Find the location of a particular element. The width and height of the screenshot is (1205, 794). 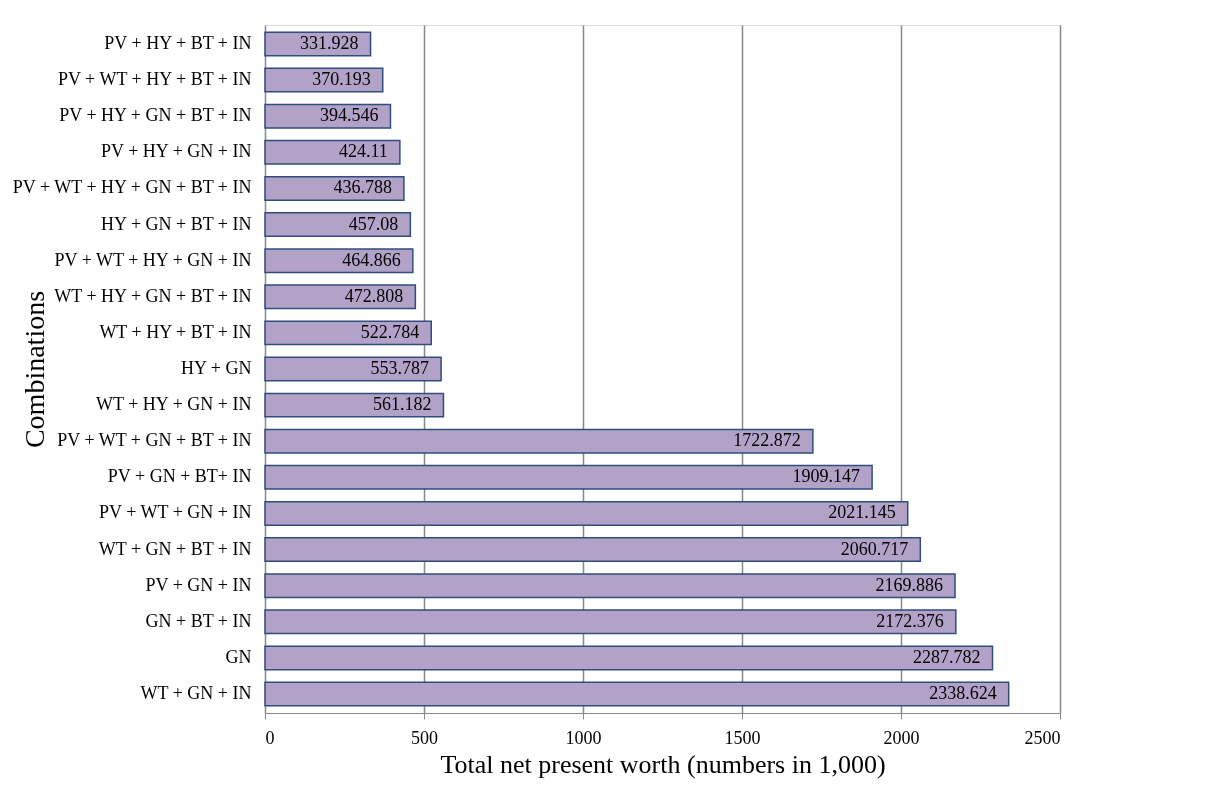

data-label: 464.866 is located at coordinates (371, 259).